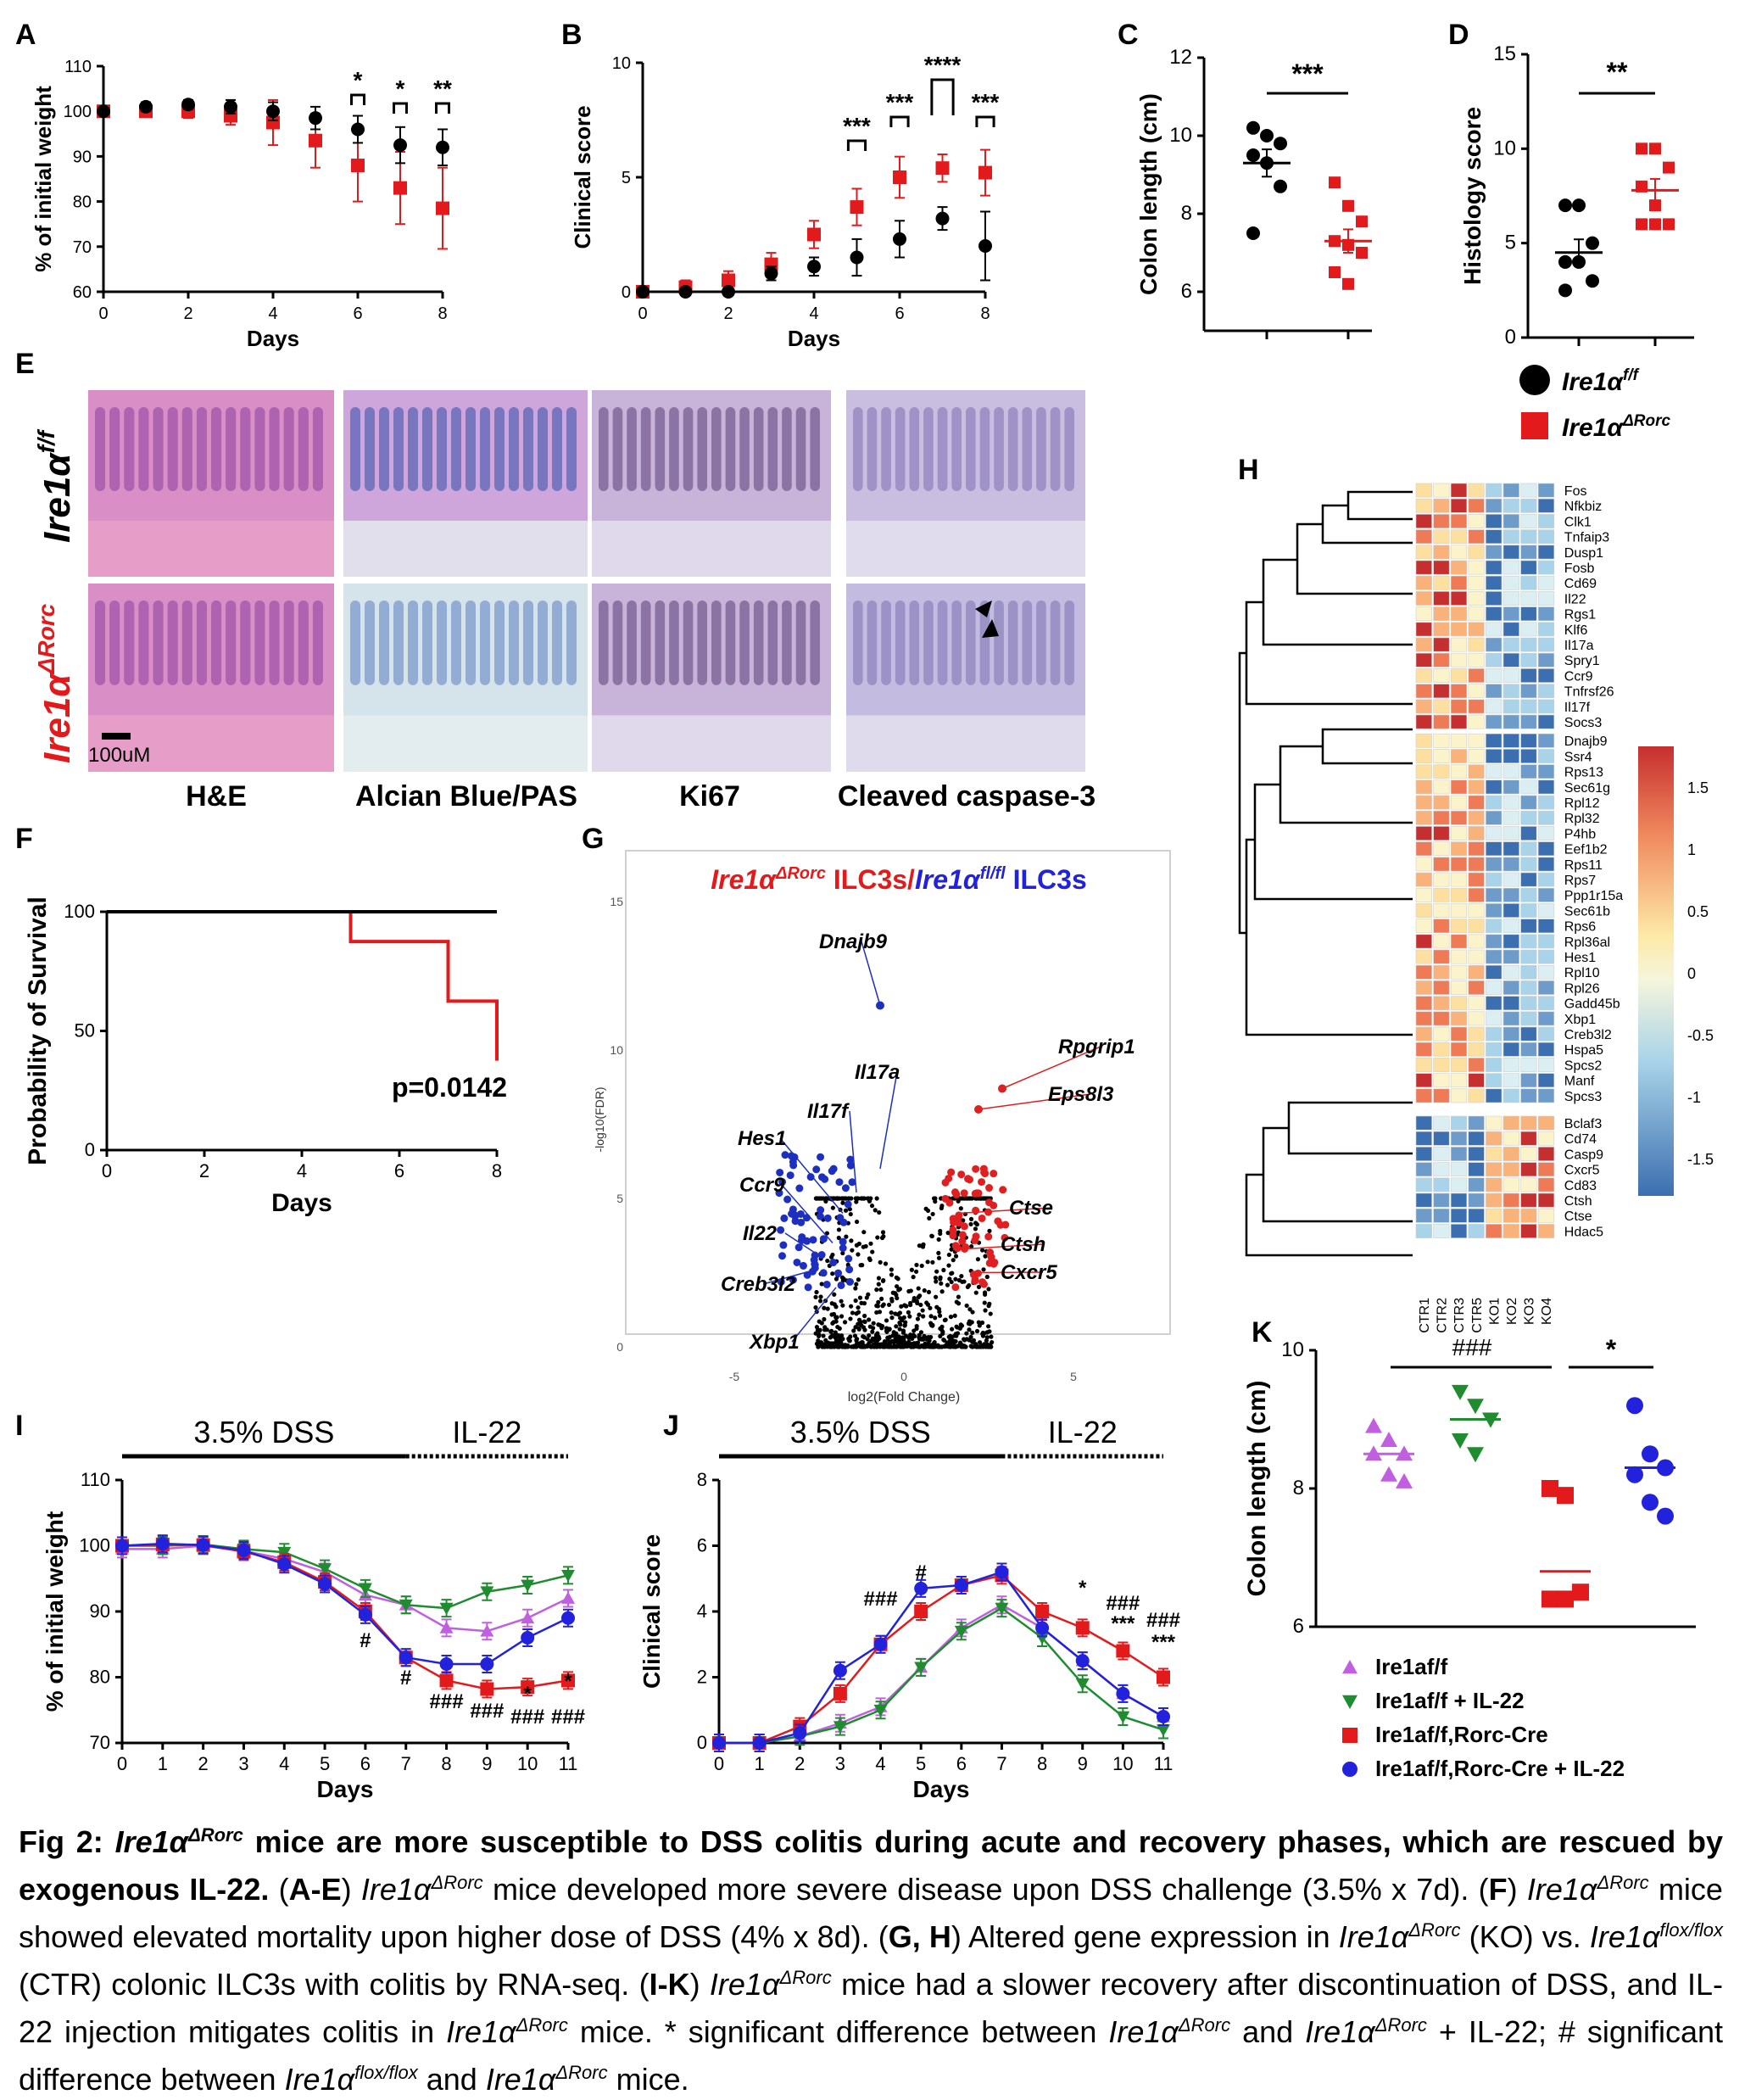  Describe the element at coordinates (880, 1764) in the screenshot. I see `x-tick-label: 4` at that location.